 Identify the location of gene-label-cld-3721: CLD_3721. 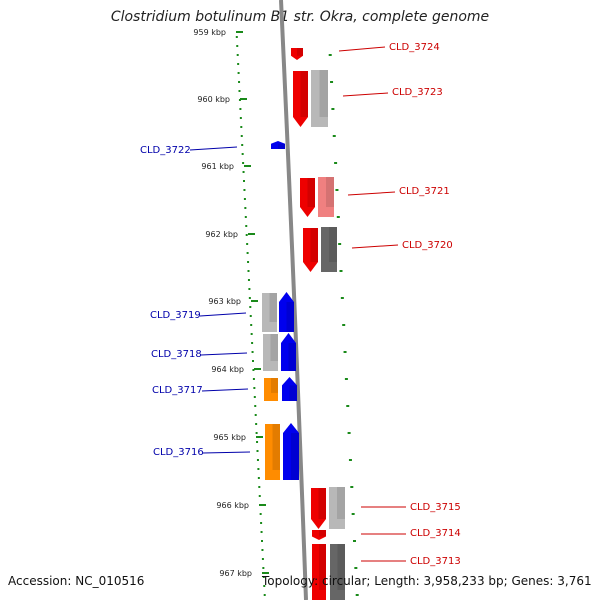
(424, 191).